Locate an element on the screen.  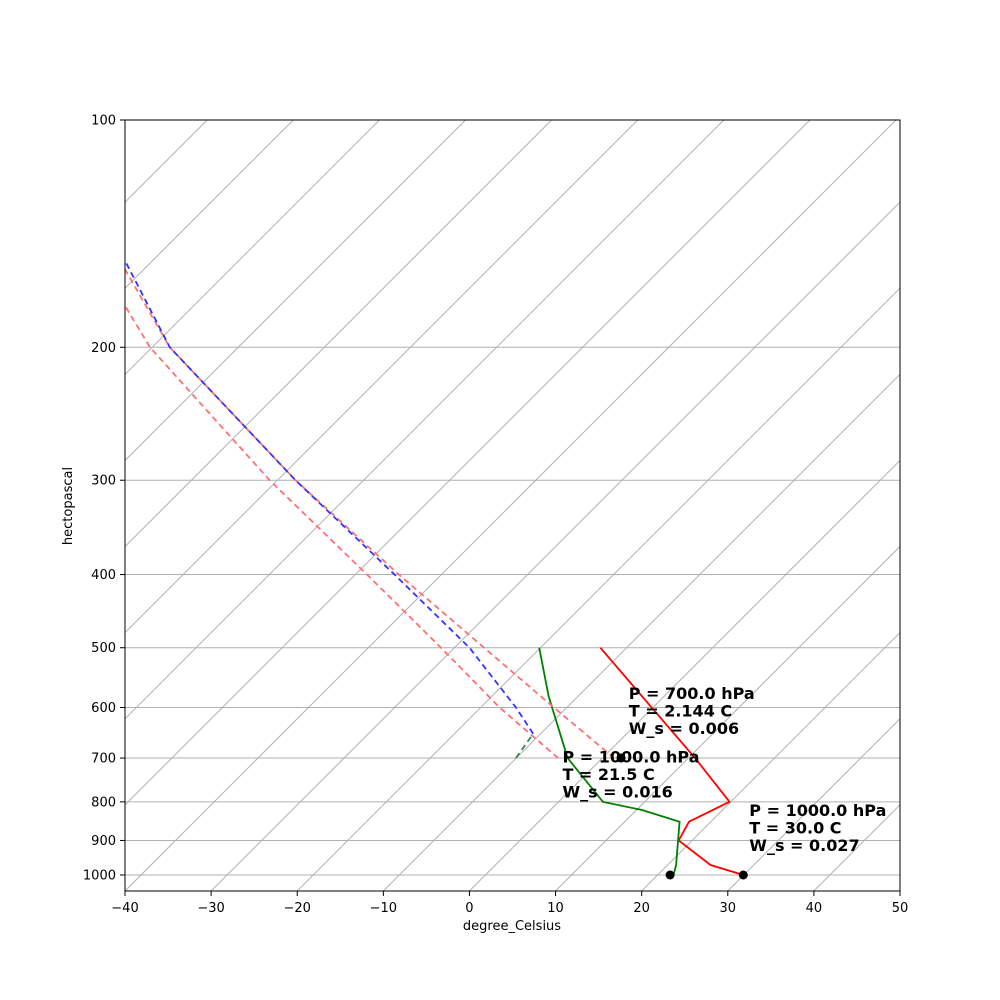
y-axis-label: hectopascal is located at coordinates (68, 506).